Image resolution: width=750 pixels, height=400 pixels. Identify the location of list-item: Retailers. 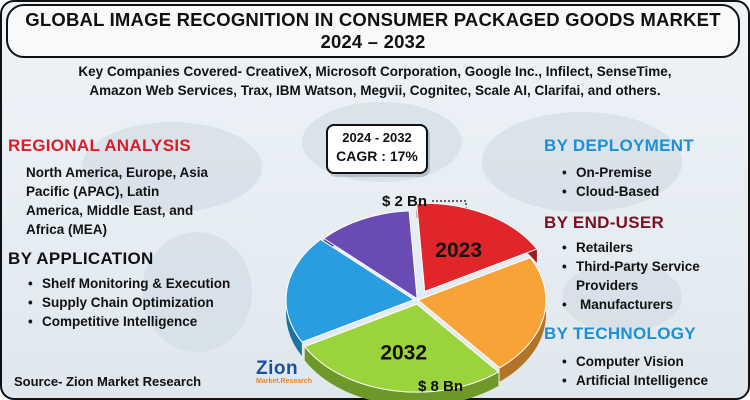
(630, 247).